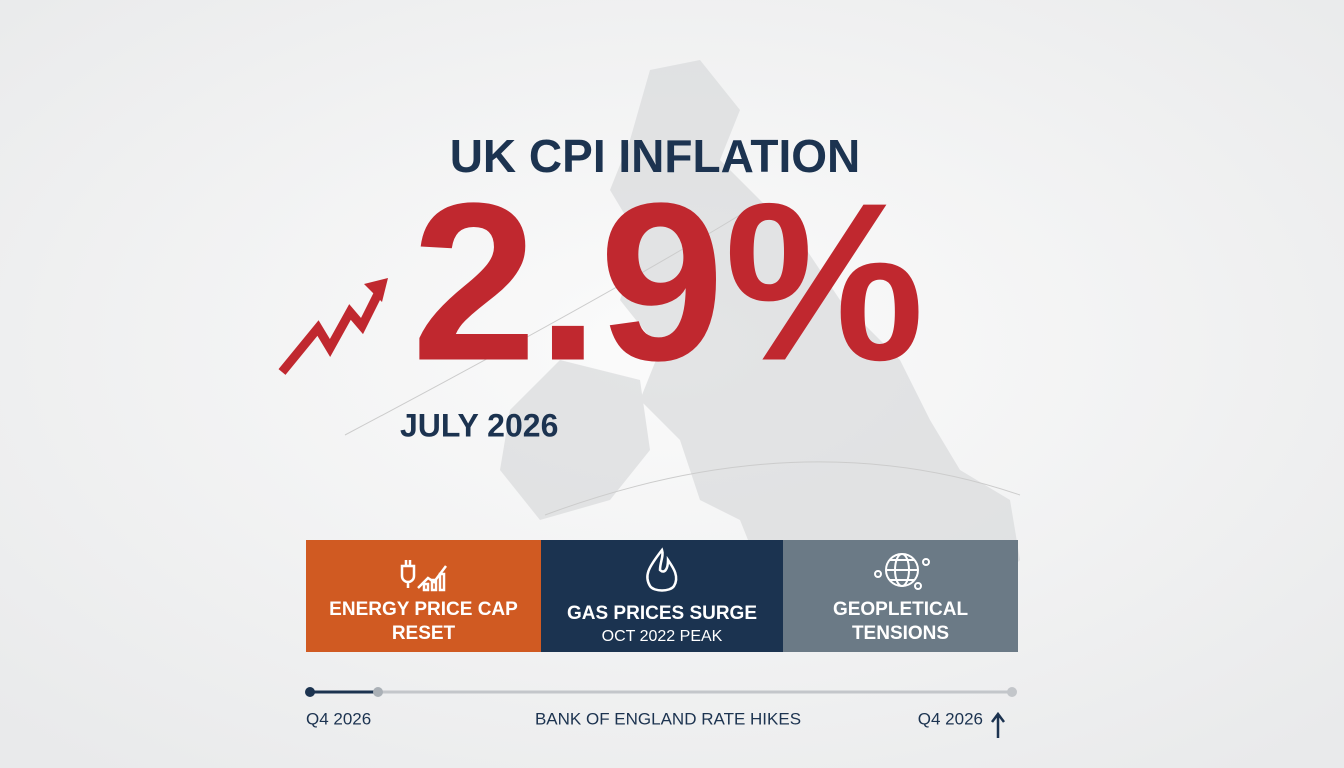  I want to click on trend-arrow, so click(331, 331).